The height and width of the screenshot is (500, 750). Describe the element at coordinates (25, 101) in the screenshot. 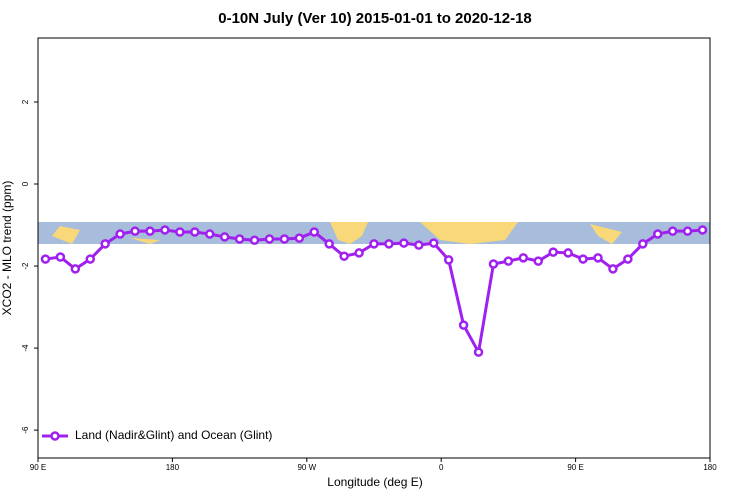

I see `y-tick-label: 2` at that location.